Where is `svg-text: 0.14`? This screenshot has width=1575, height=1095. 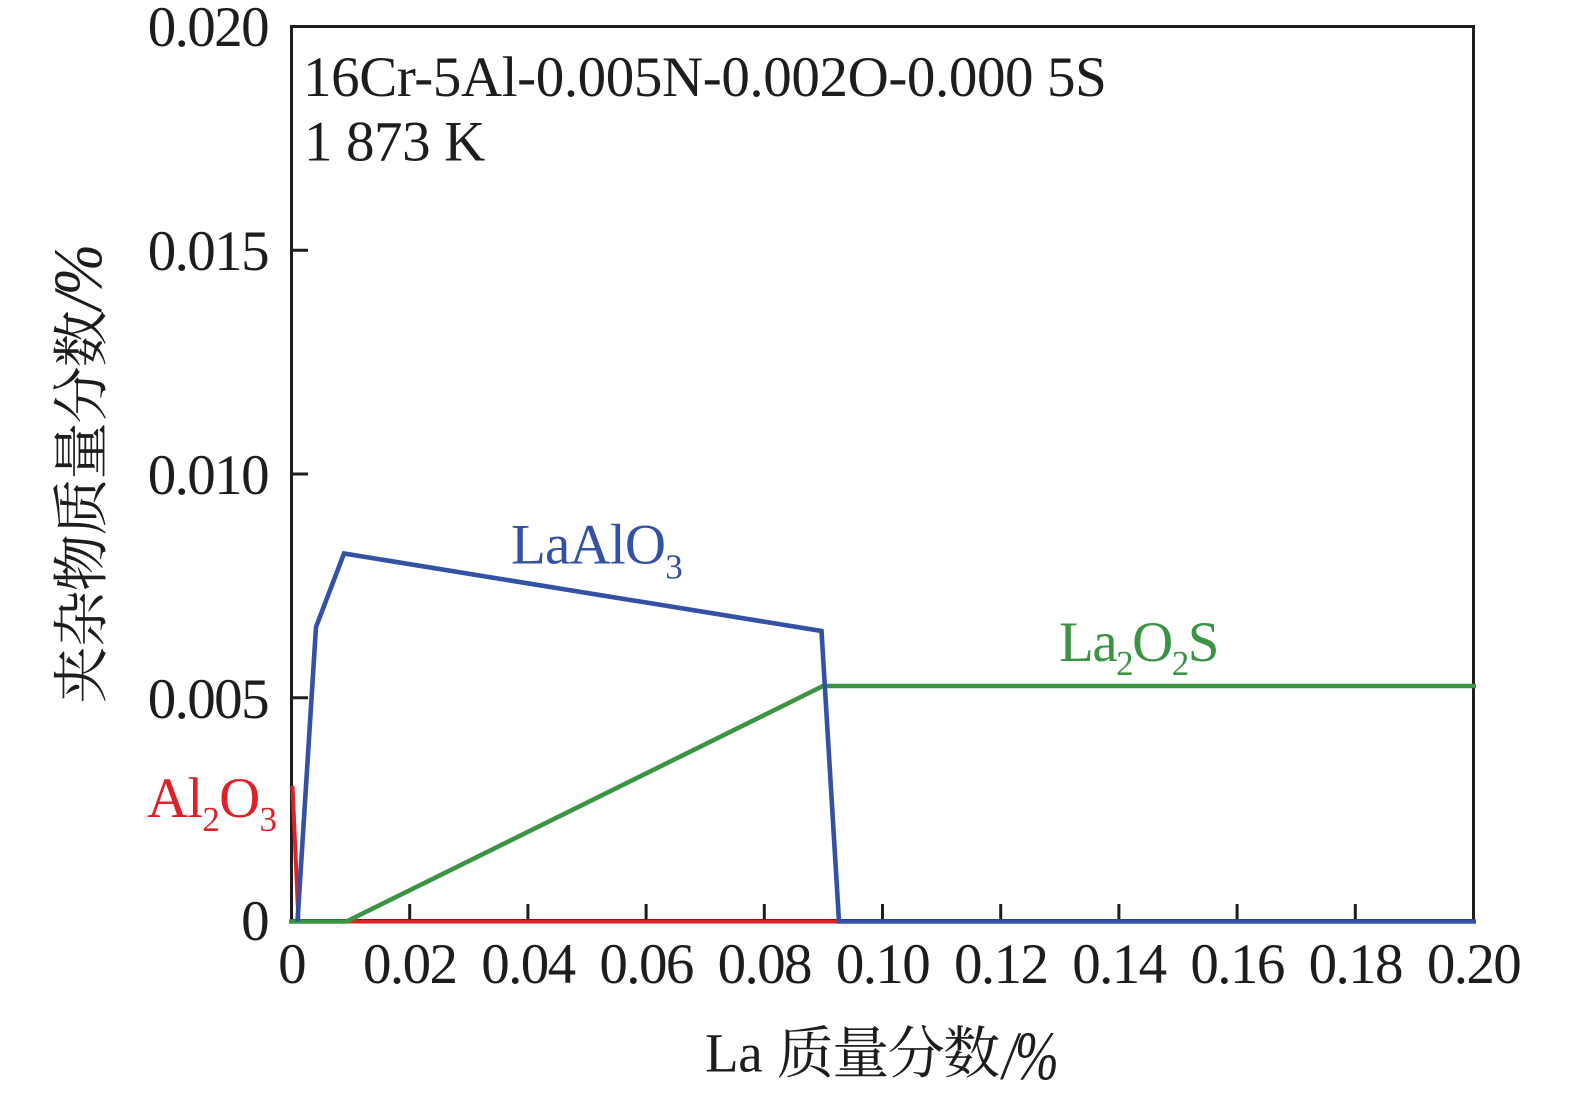 svg-text: 0.14 is located at coordinates (1119, 964).